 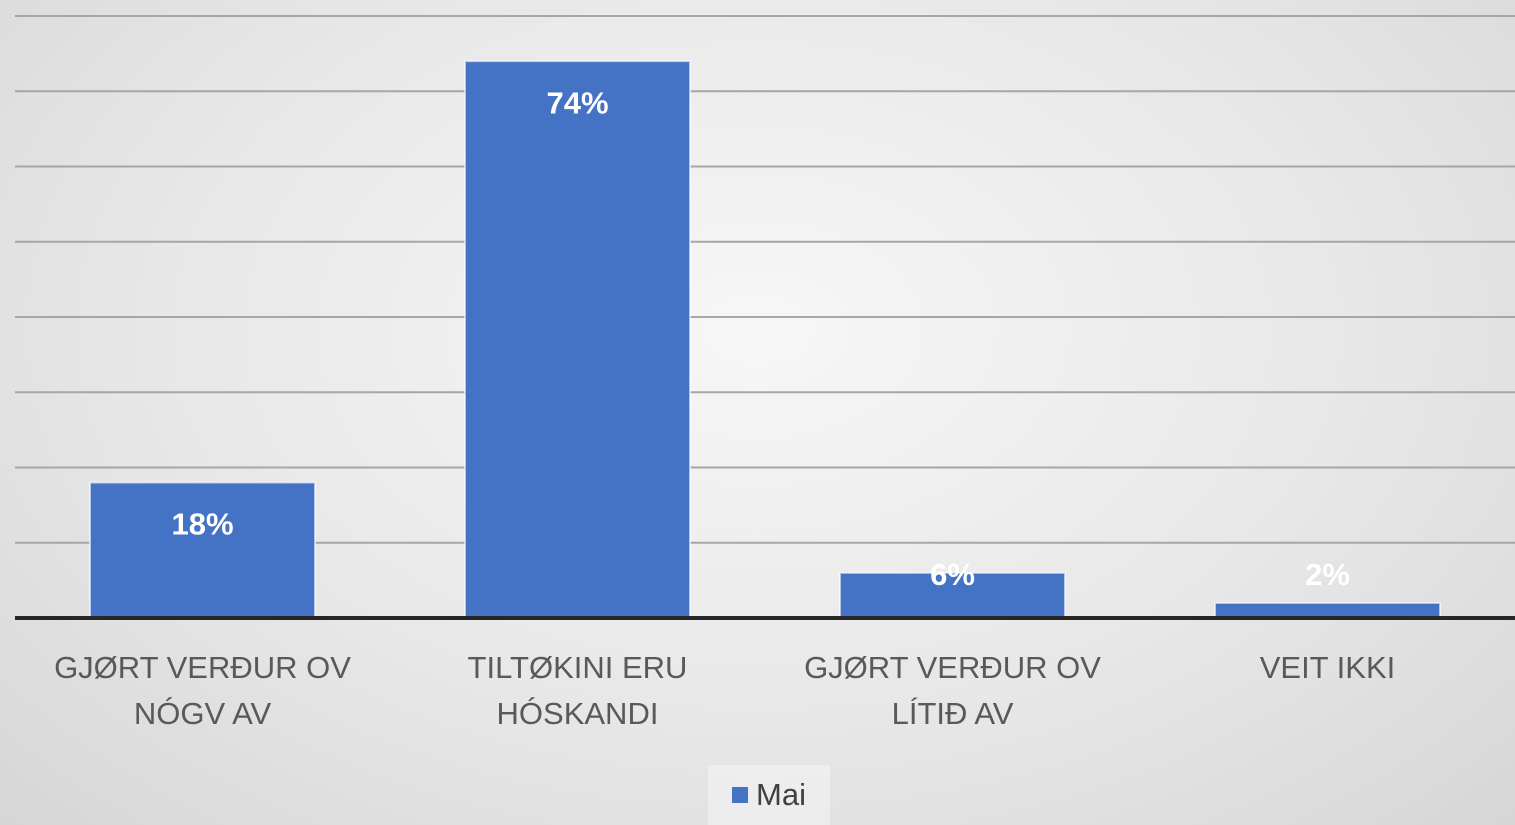 I want to click on x-tick-label: VEIT IKKI, so click(x=1327, y=667).